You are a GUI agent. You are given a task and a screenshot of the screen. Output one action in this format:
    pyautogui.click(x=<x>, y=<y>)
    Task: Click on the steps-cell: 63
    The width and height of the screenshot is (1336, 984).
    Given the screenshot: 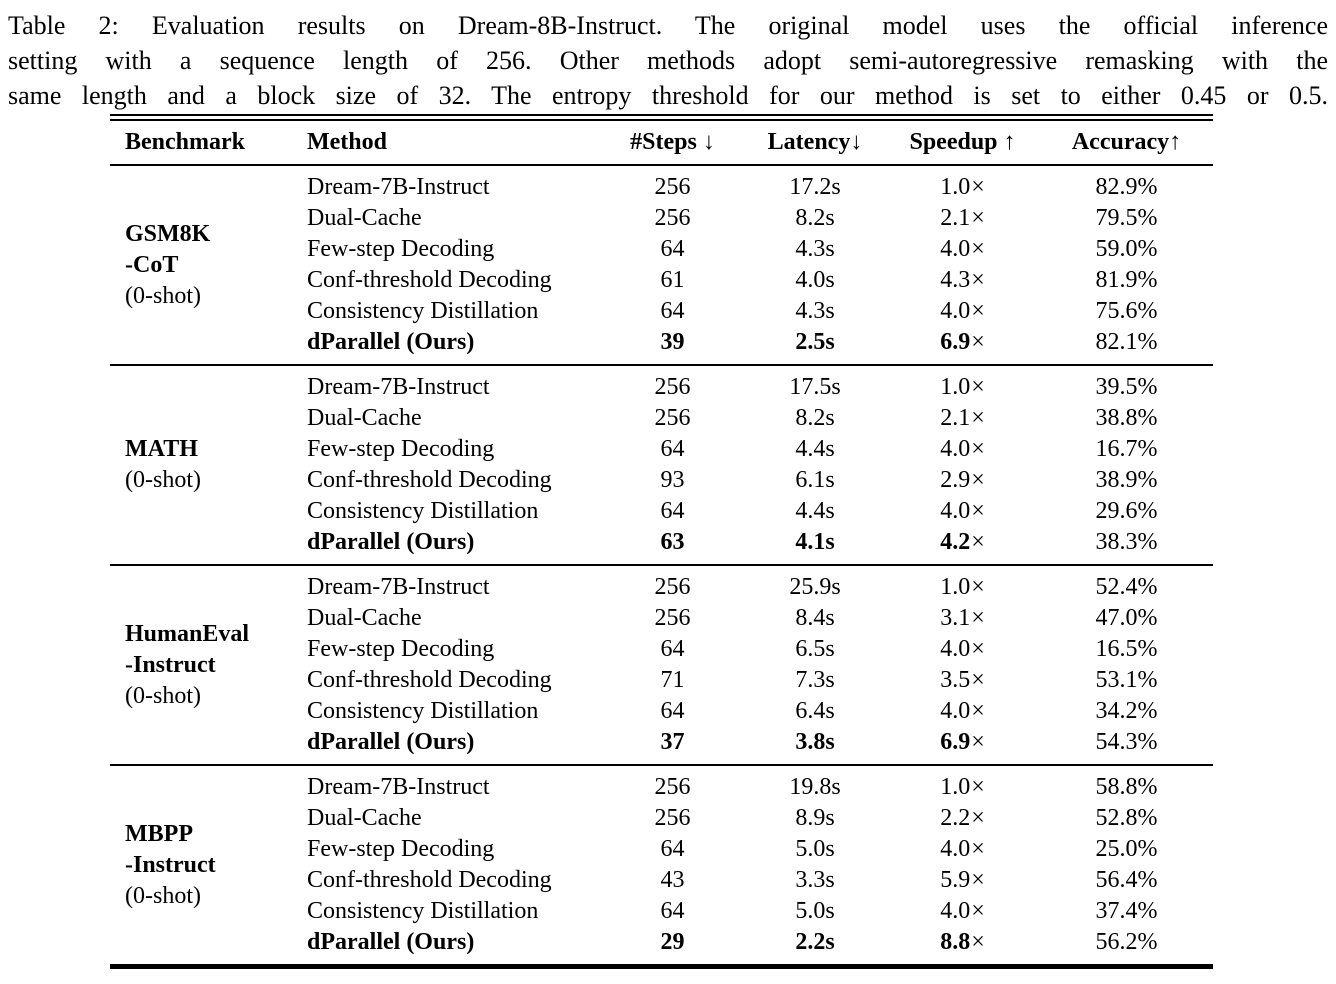 What is the action you would take?
    pyautogui.click(x=672, y=542)
    